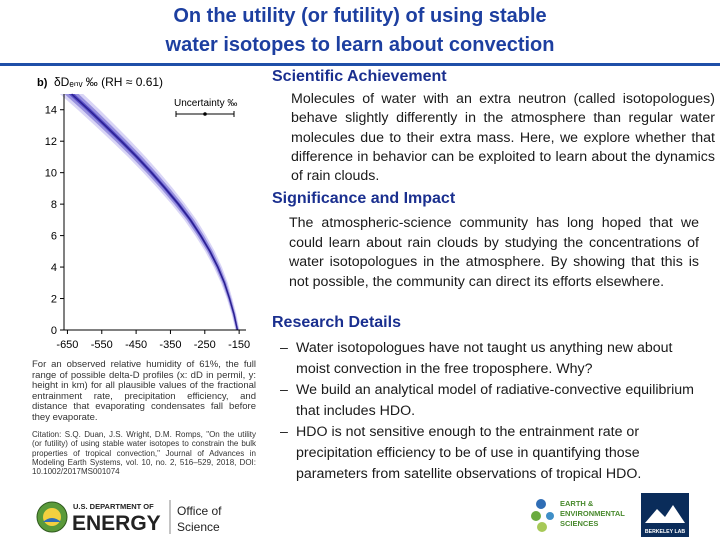 Image resolution: width=720 pixels, height=545 pixels. I want to click on x-tick-label: -450, so click(136, 345).